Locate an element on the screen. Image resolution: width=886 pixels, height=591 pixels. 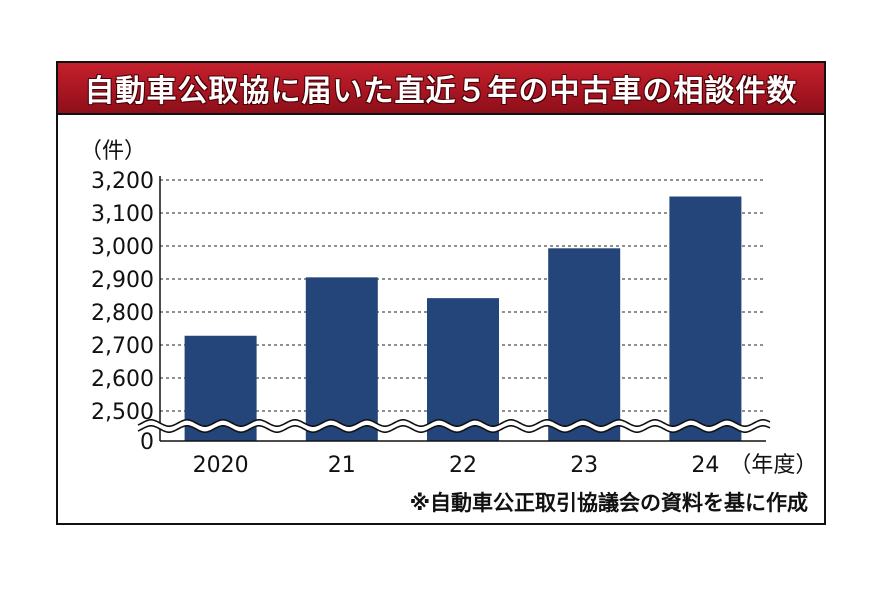
y-axis-unit-label: （件） is located at coordinates (113, 151).